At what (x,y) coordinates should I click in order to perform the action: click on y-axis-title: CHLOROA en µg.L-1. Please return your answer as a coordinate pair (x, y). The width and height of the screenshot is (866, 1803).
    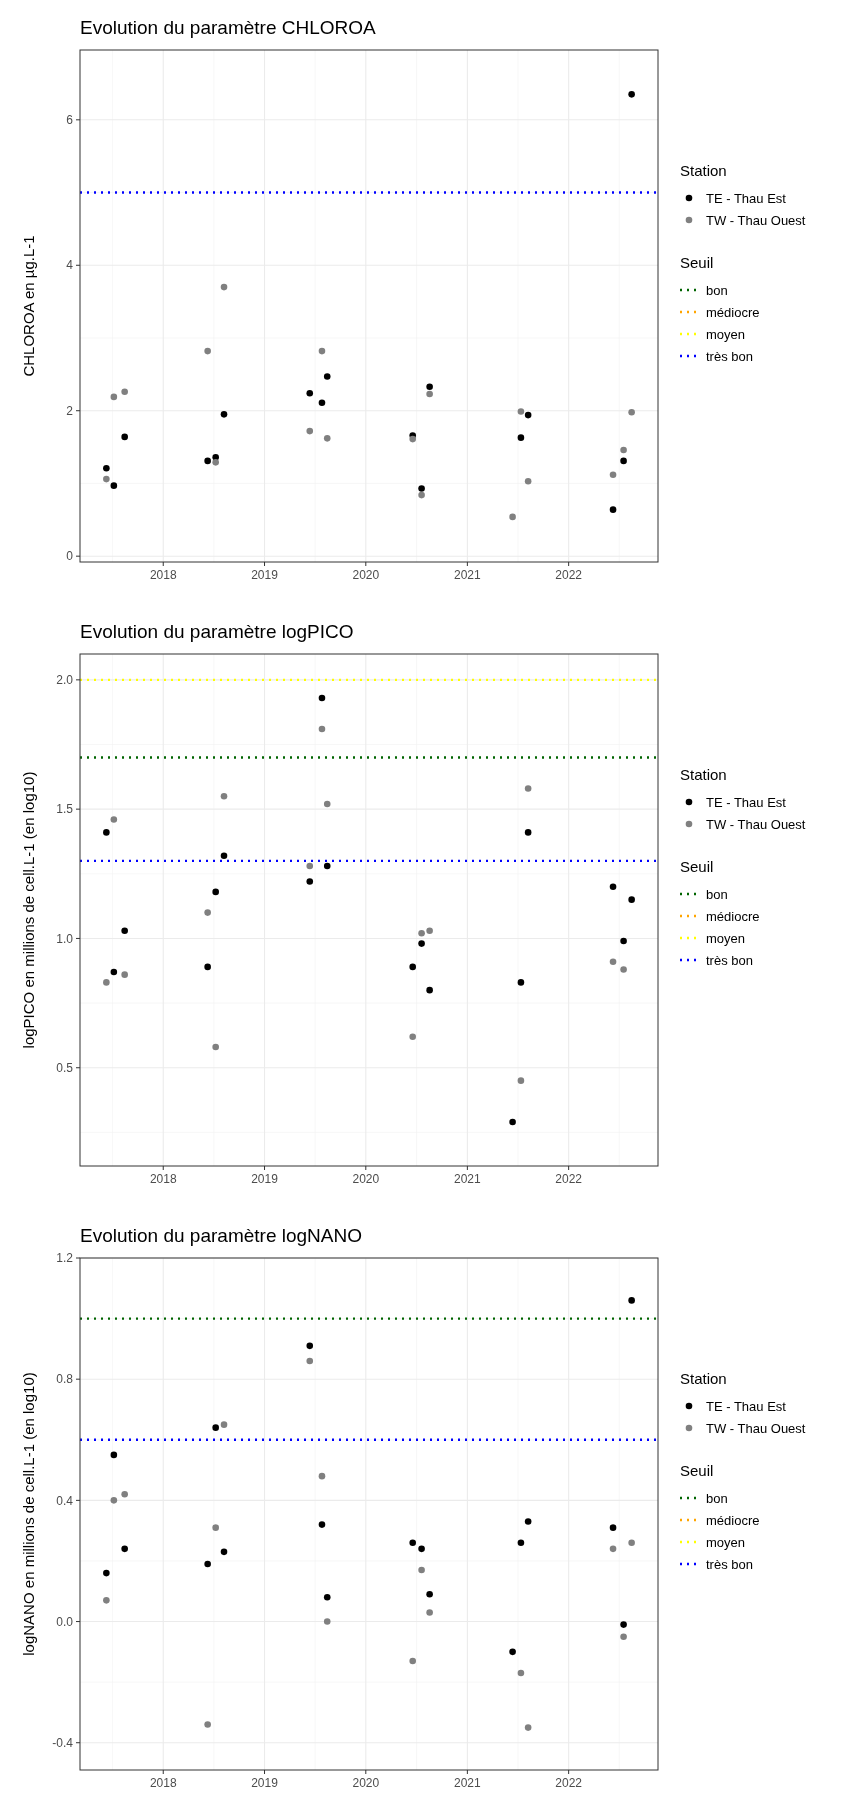
    Looking at the image, I should click on (28, 306).